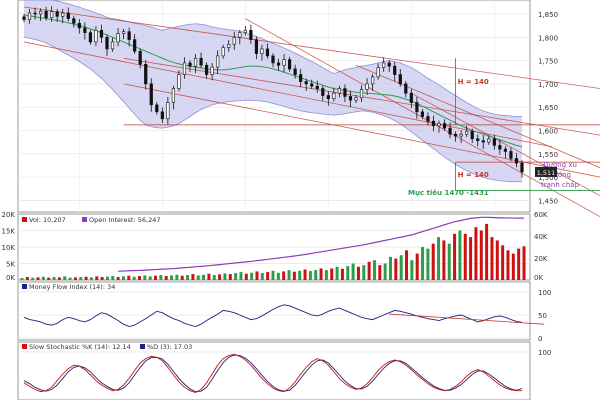  Describe the element at coordinates (560, 165) in the screenshot. I see `annotation-trend-note: Đường xu` at that location.